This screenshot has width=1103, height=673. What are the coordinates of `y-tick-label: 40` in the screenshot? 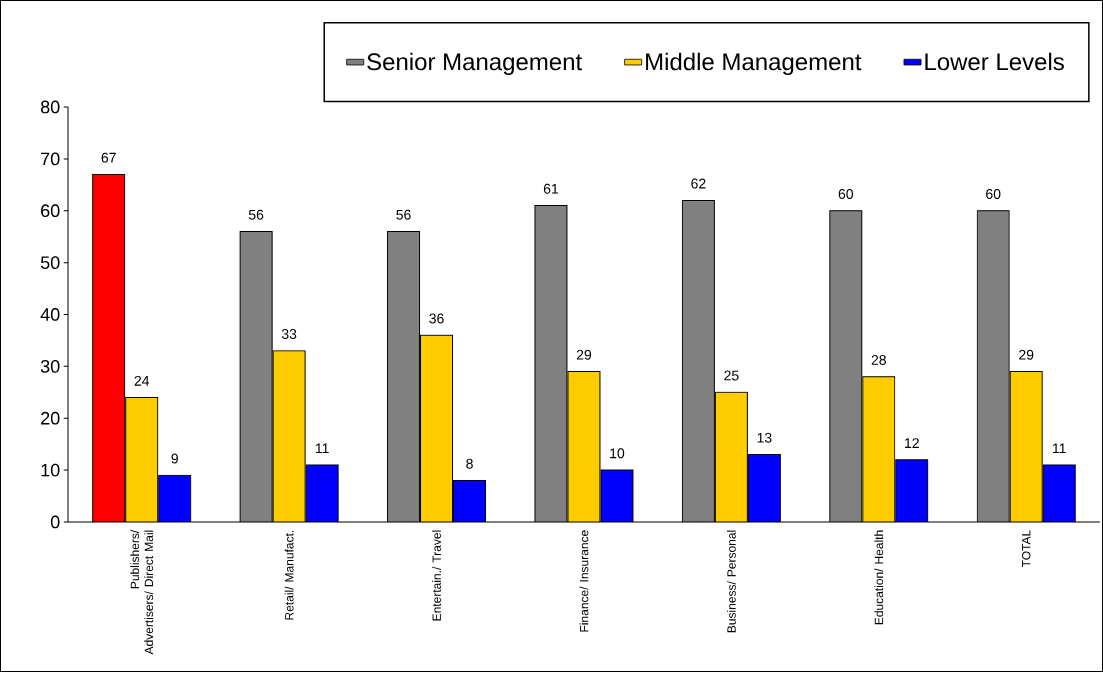 It's located at (50, 314).